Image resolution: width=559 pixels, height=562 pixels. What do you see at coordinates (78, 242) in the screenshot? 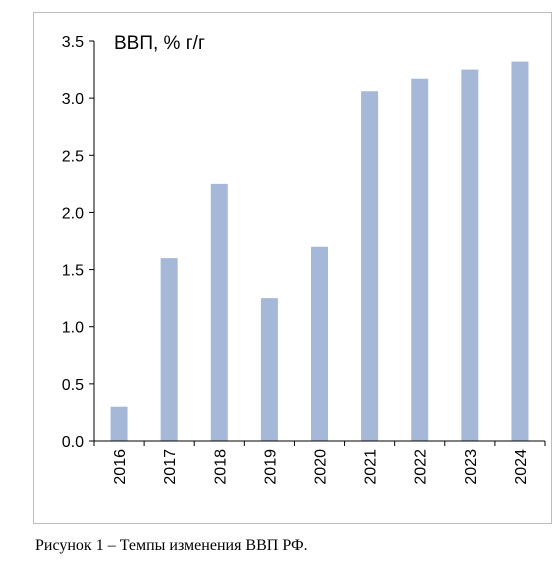
I see `y-axis-ticks: 0.0 0.5 1.0 1.5 2.0 2.5 3.0 3.5` at bounding box center [78, 242].